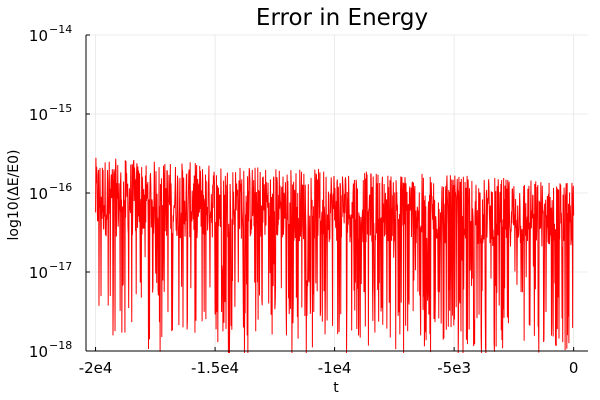 This screenshot has height=400, width=600. Describe the element at coordinates (60, 29) in the screenshot. I see `y-tick-exponent: −14` at that location.